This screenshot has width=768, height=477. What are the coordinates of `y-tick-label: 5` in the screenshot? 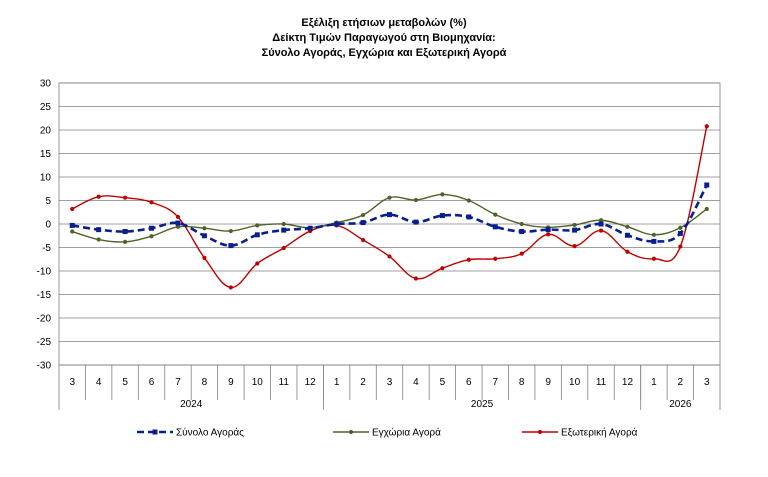 It's located at (48, 201).